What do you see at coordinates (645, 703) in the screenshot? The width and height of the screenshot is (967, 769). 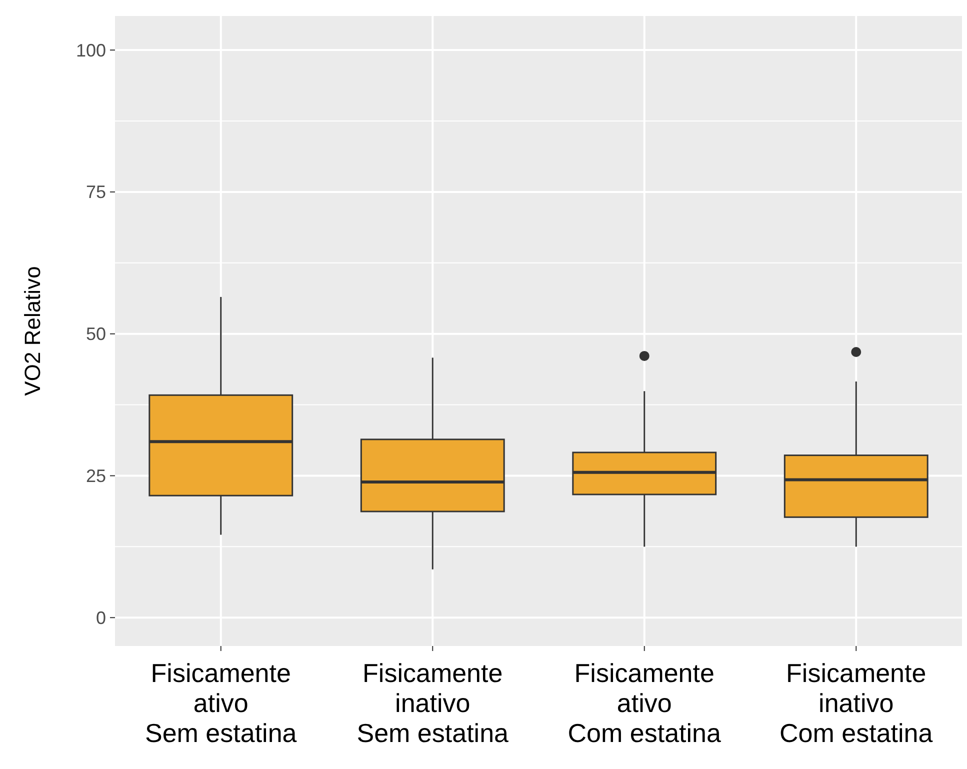 I see `x-tick-label: Fisicamente ativo Com estatina` at bounding box center [645, 703].